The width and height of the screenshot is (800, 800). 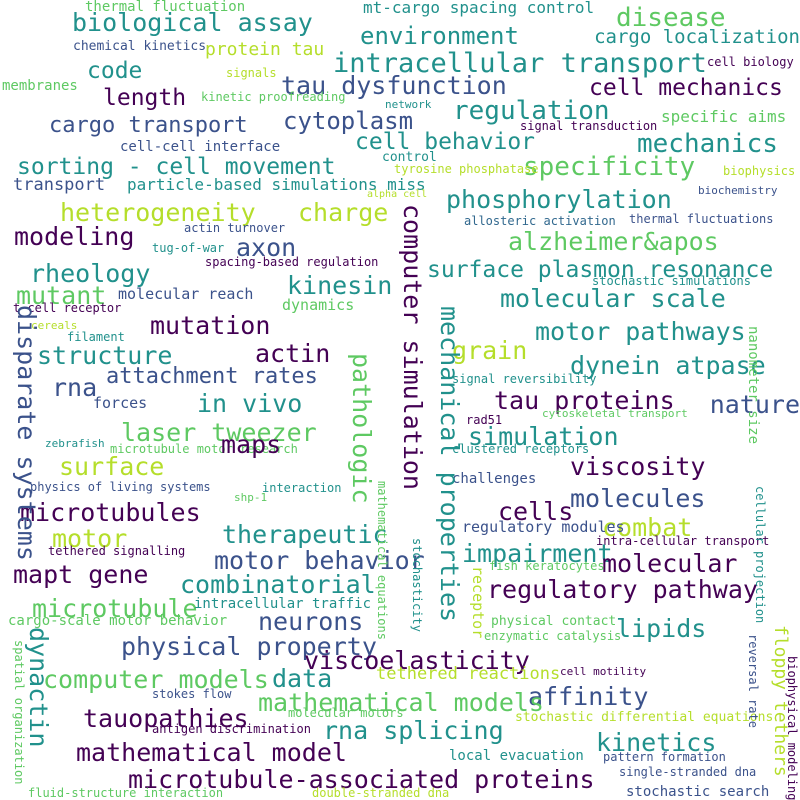 What do you see at coordinates (644, 717) in the screenshot?
I see `cloud-word: stochastic differential equations` at bounding box center [644, 717].